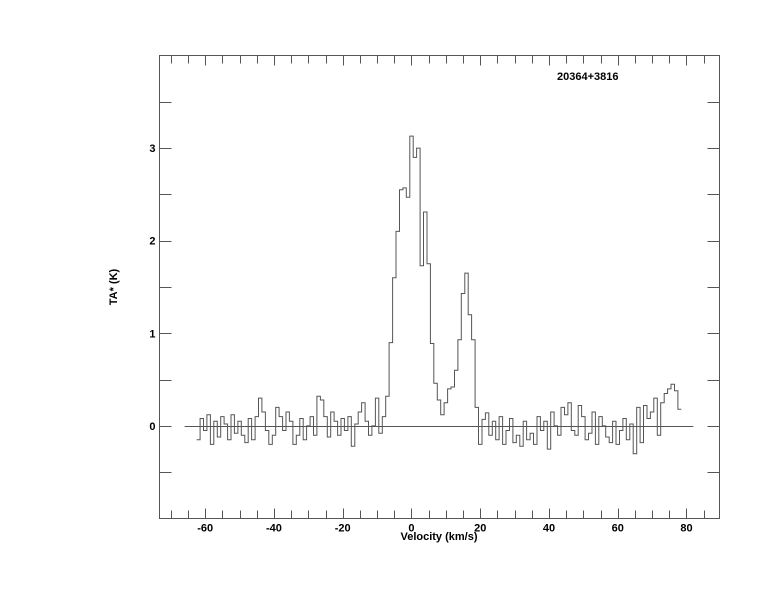  I want to click on x-tick-label: 40, so click(549, 529).